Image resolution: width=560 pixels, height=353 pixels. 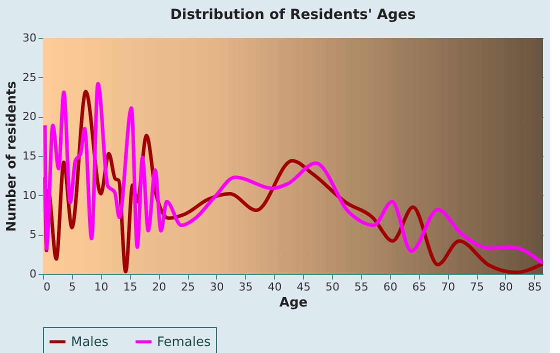 I want to click on x-tick-label: 55, so click(x=361, y=287).